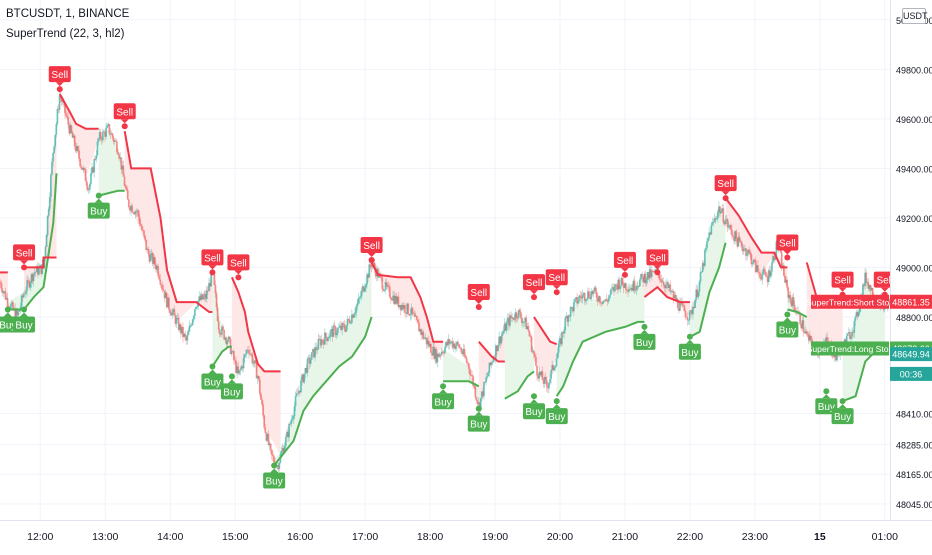 The image size is (932, 555). I want to click on indicator-legend: SuperTrend (22, 3, hl2), so click(65, 34).